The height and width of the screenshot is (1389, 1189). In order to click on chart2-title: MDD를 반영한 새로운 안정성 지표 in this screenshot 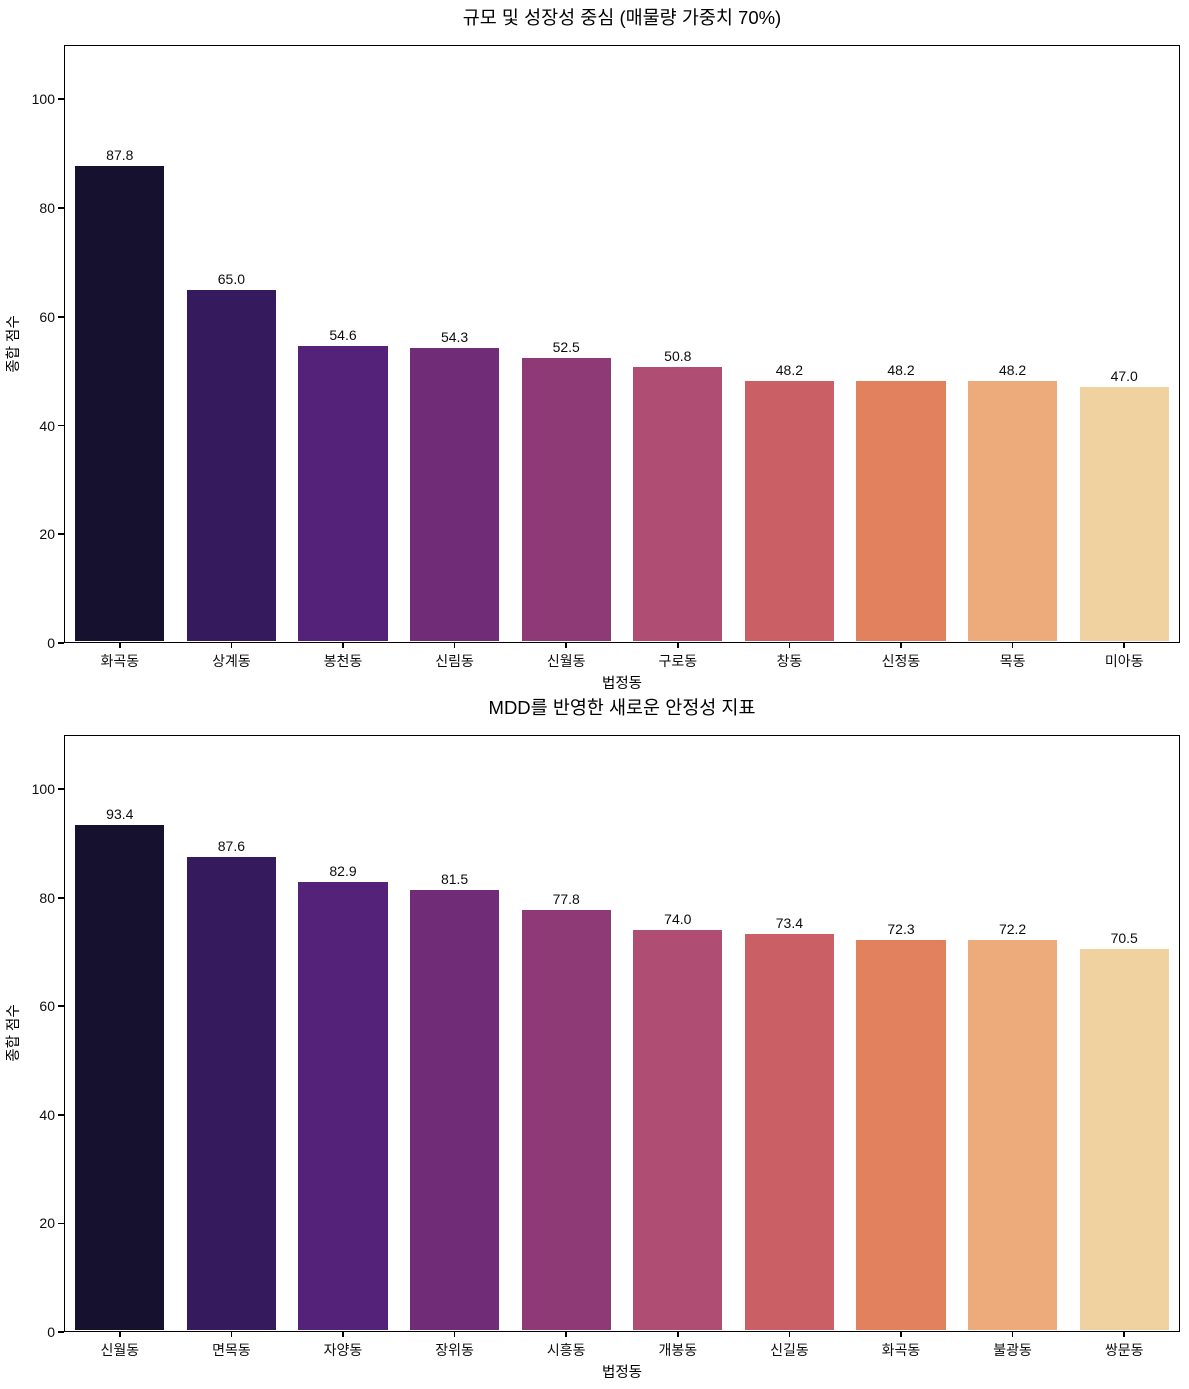, I will do `click(622, 707)`.